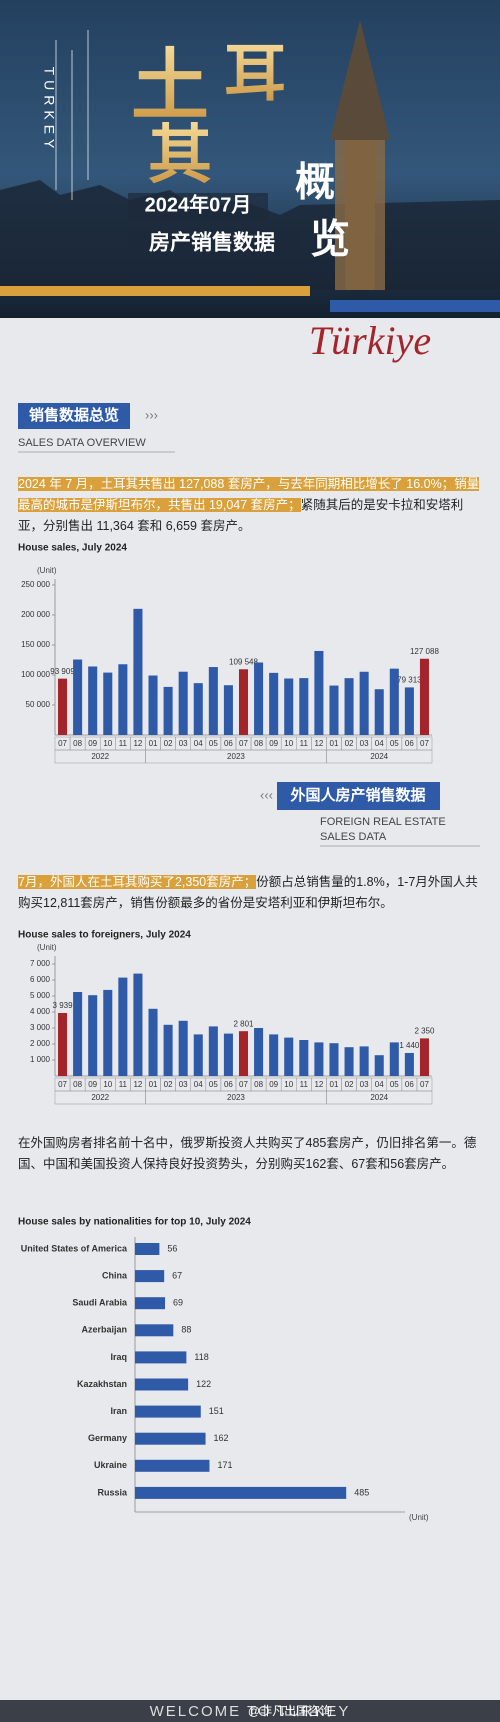 The height and width of the screenshot is (1722, 500). I want to click on y-tick-label: Ukraine, so click(110, 1465).